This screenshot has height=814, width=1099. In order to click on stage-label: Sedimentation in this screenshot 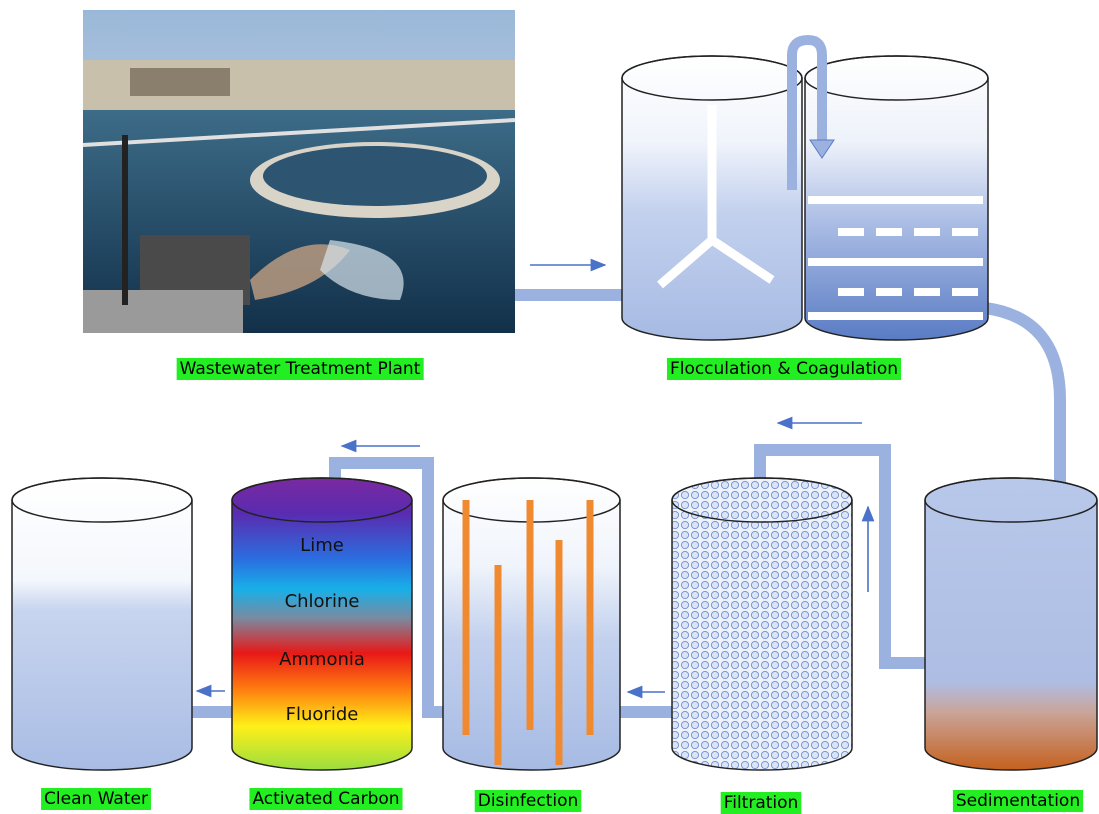, I will do `click(1018, 801)`.